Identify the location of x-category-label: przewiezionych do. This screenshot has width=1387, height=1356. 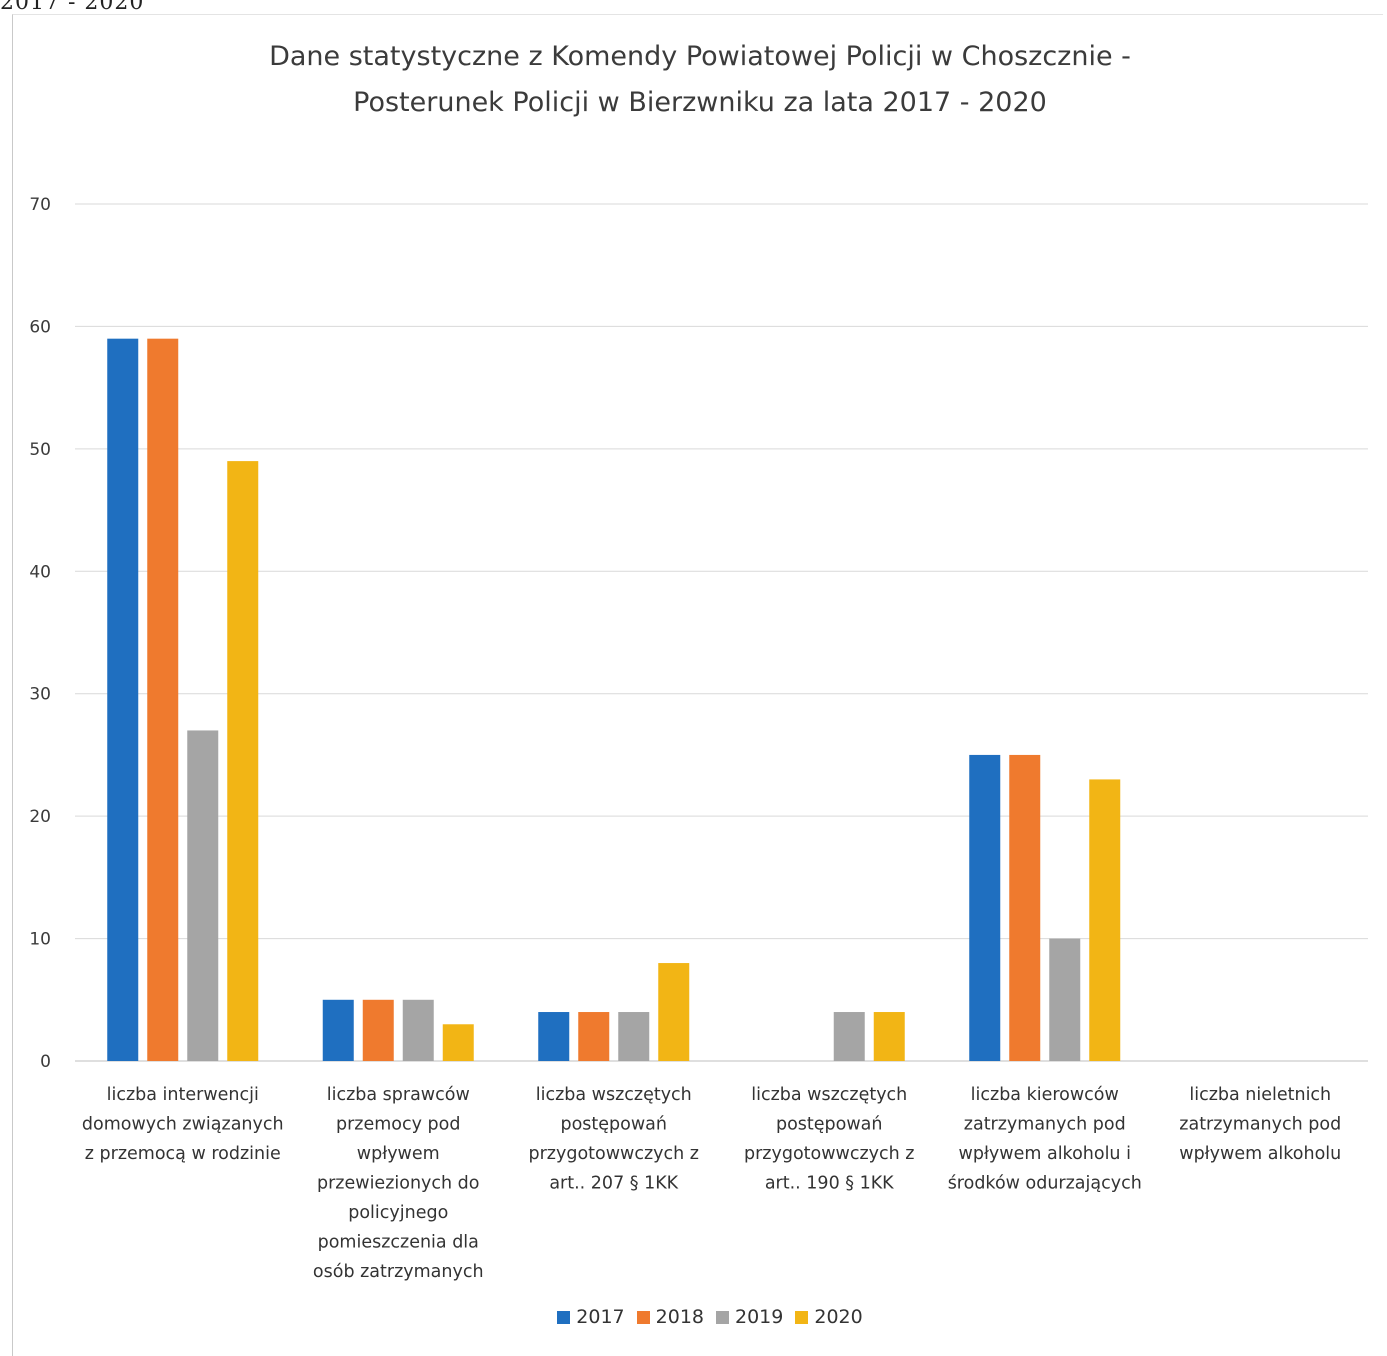
(398, 1184).